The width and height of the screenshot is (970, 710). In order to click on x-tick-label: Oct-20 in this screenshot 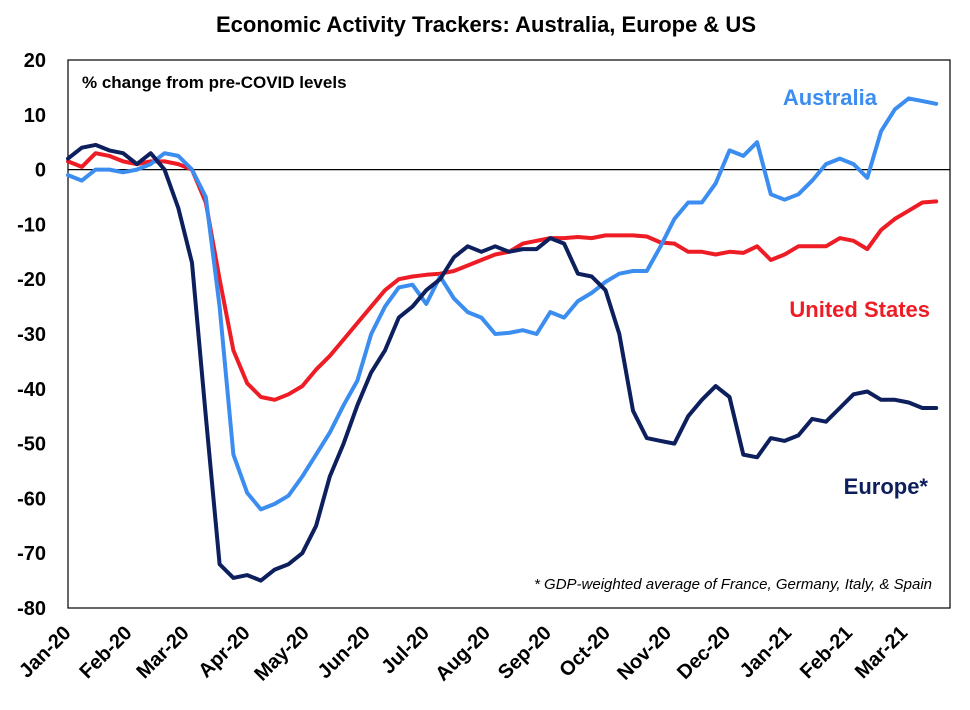, I will do `click(585, 652)`.